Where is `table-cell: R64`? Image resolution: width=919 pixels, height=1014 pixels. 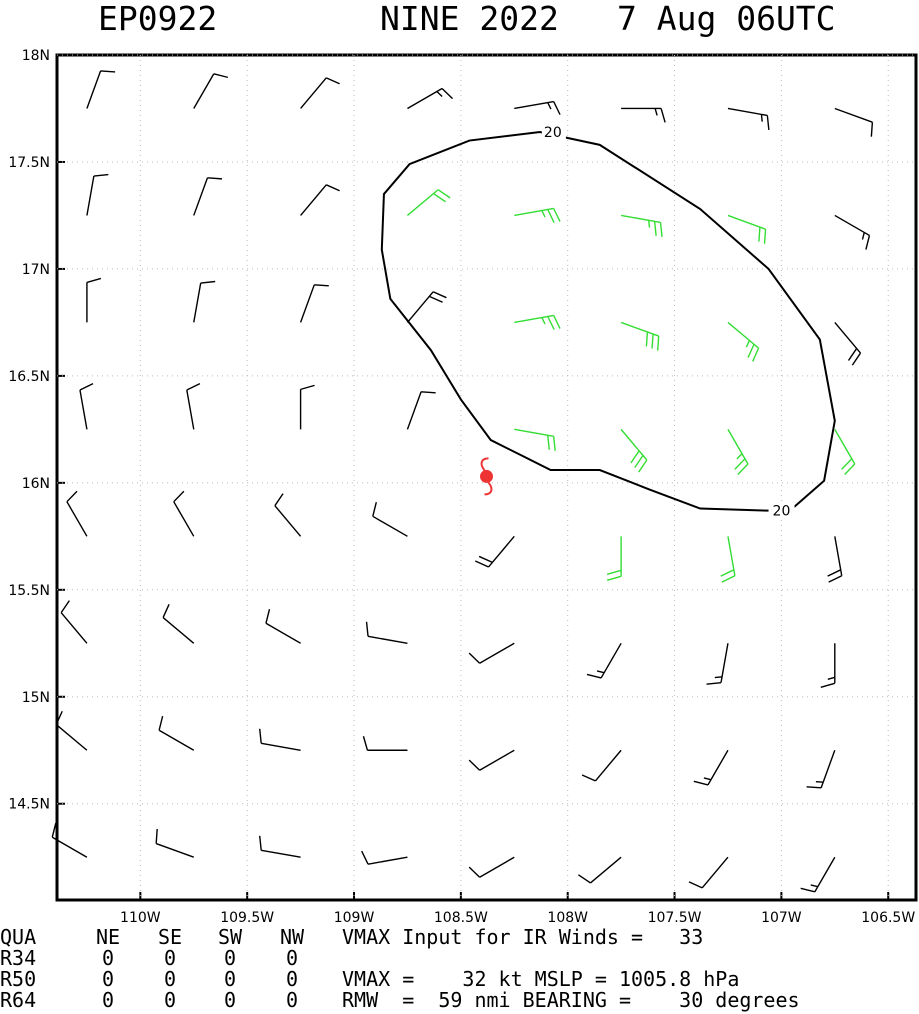
table-cell: R64 is located at coordinates (18, 1000).